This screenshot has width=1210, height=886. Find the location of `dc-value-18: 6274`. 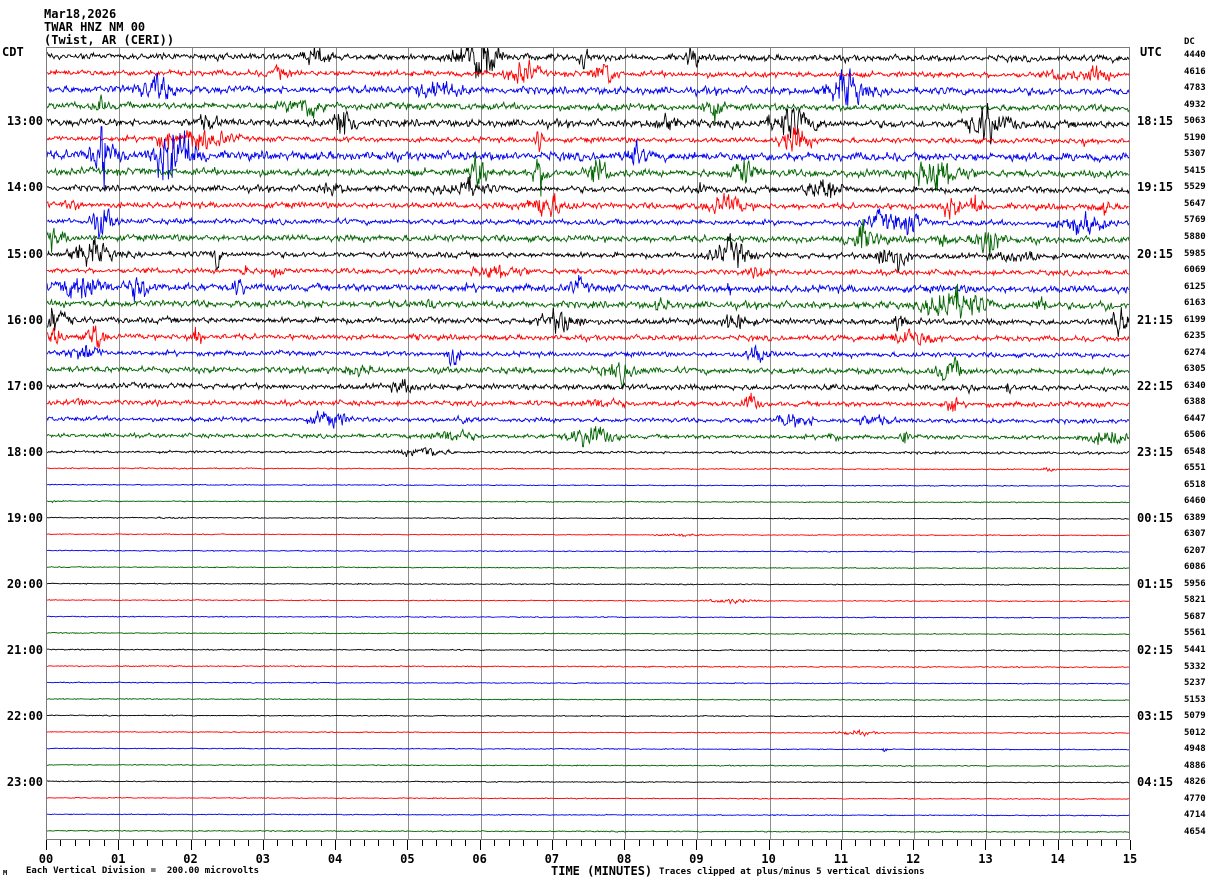

dc-value-18: 6274 is located at coordinates (1195, 352).